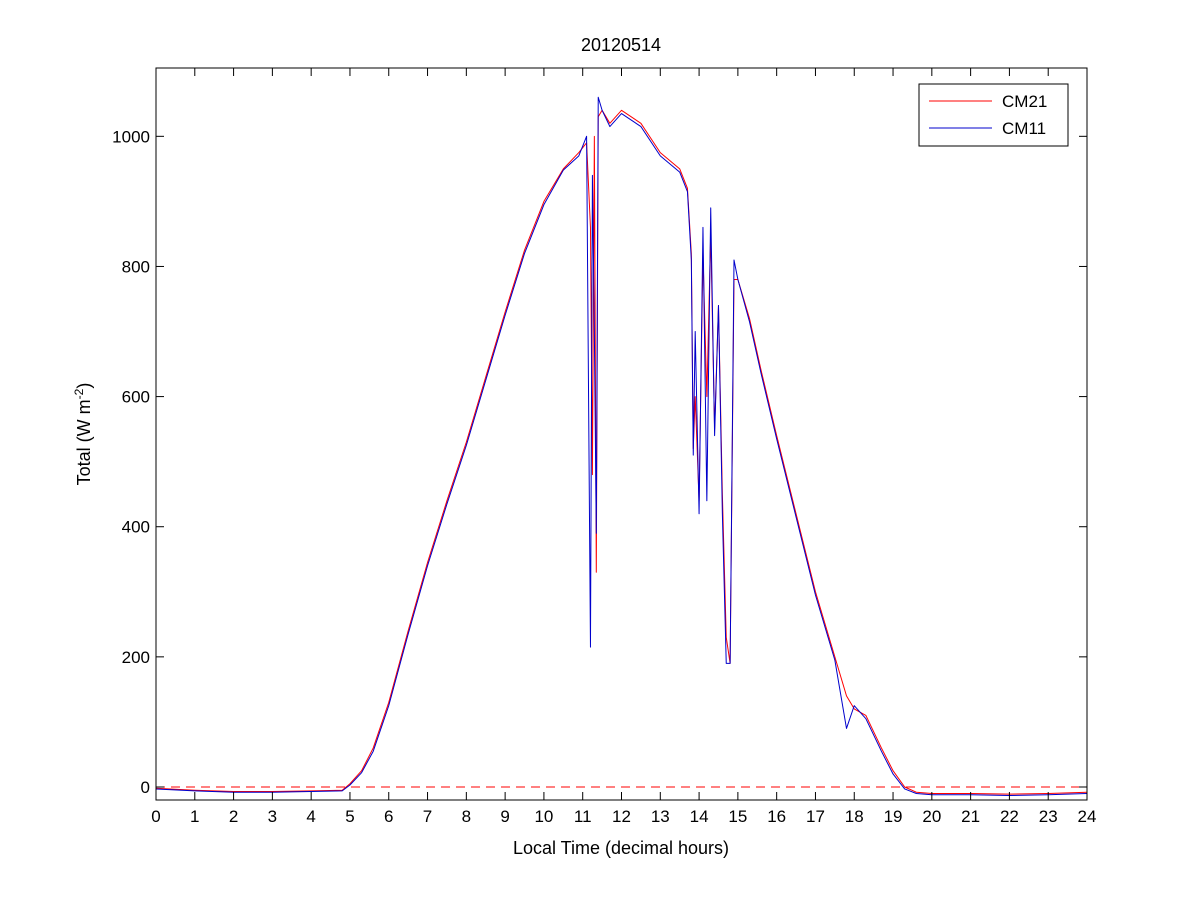 This screenshot has width=1201, height=900. I want to click on x-tick-label: 7, so click(427, 816).